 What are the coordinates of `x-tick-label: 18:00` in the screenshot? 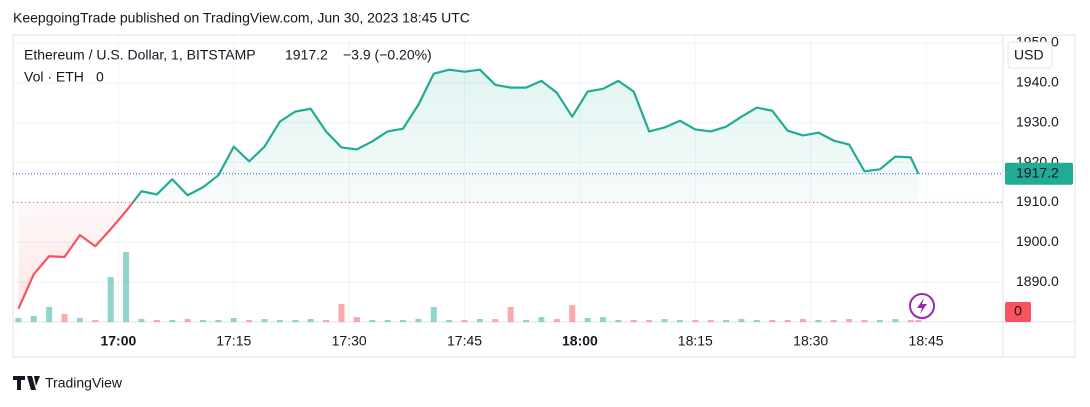 It's located at (580, 341).